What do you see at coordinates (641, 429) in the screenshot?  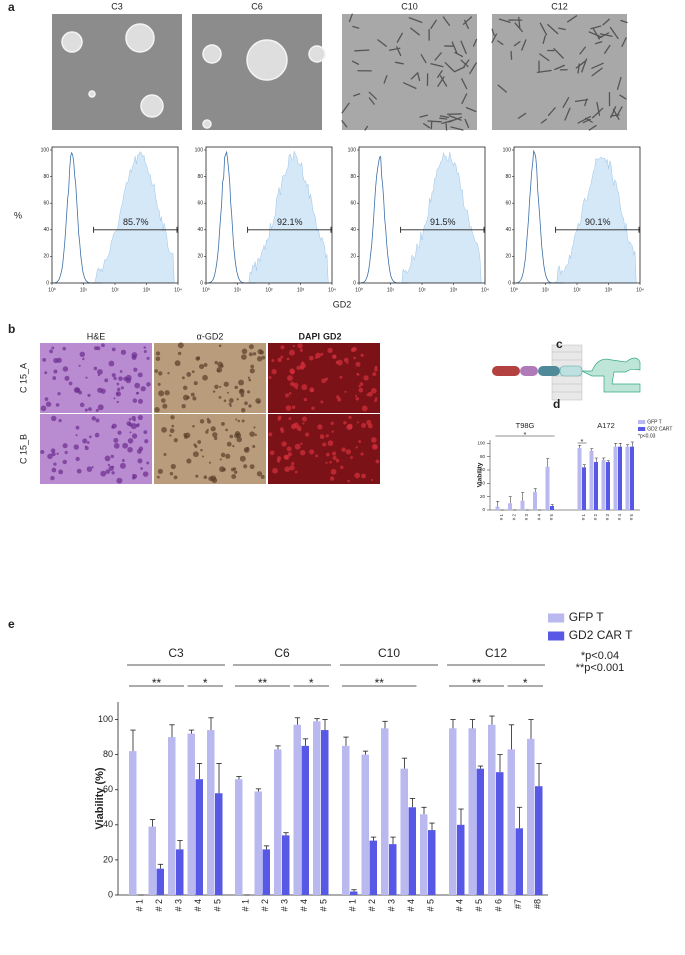 I see `legend-swatch` at bounding box center [641, 429].